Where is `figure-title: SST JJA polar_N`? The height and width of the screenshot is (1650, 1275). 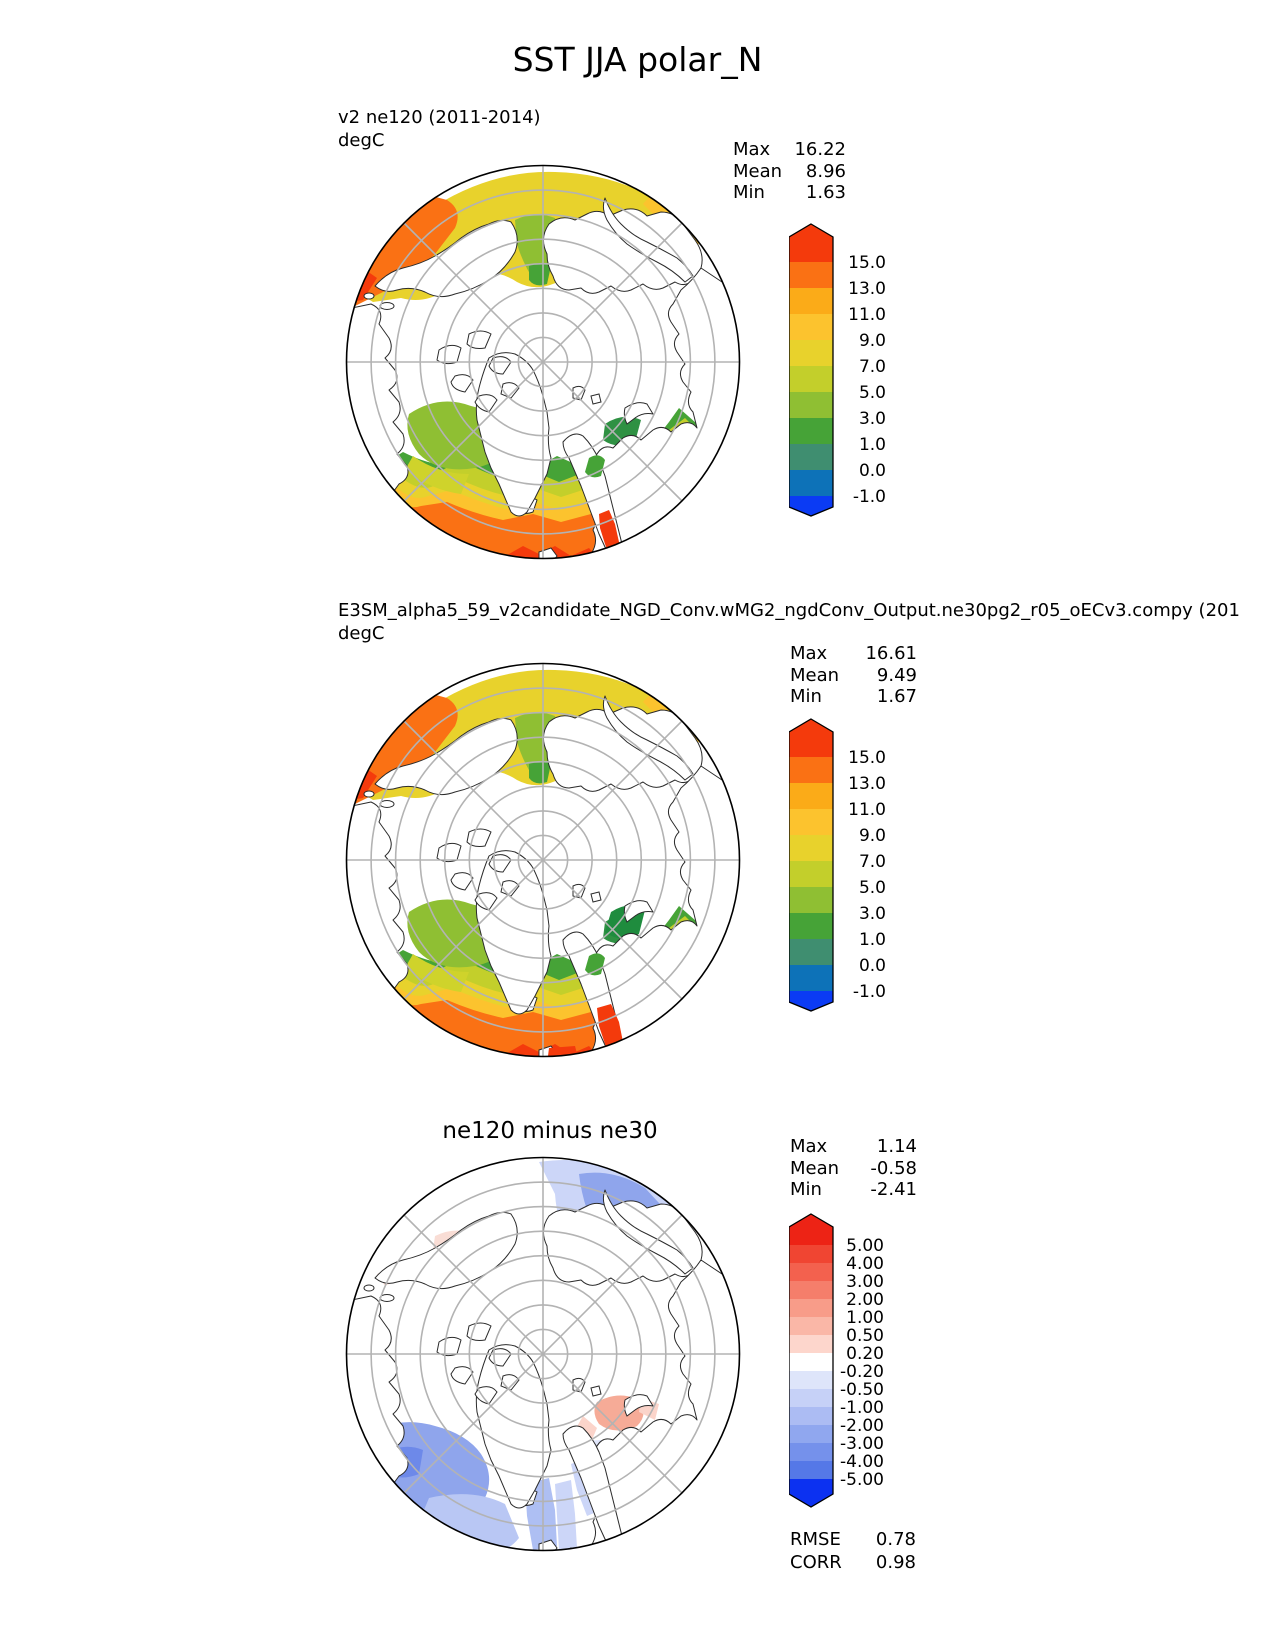 figure-title: SST JJA polar_N is located at coordinates (637, 59).